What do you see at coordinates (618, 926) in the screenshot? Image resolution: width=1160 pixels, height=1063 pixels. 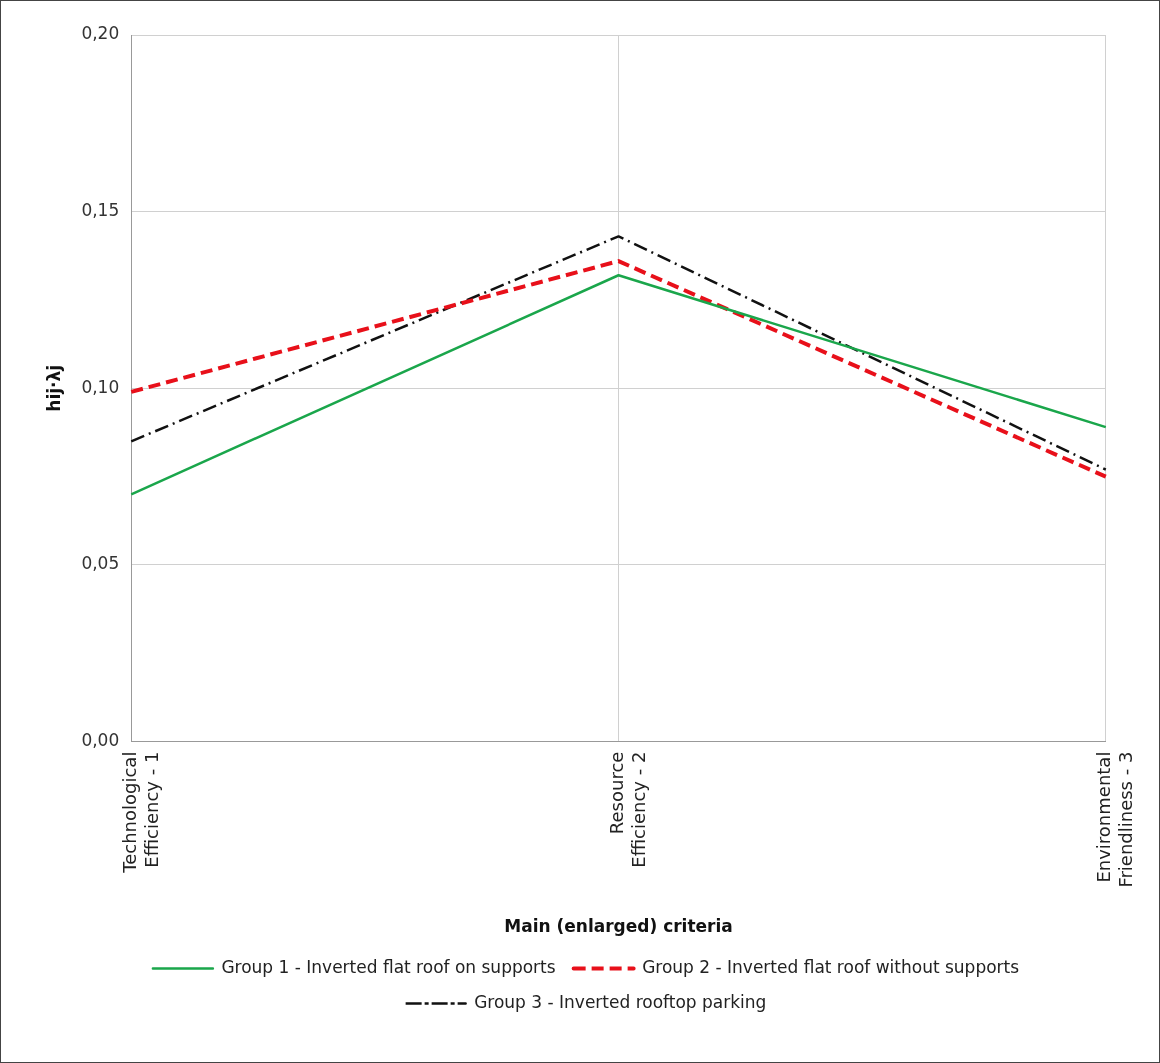 I see `x-axis-title: Main (enlarged) criteria` at bounding box center [618, 926].